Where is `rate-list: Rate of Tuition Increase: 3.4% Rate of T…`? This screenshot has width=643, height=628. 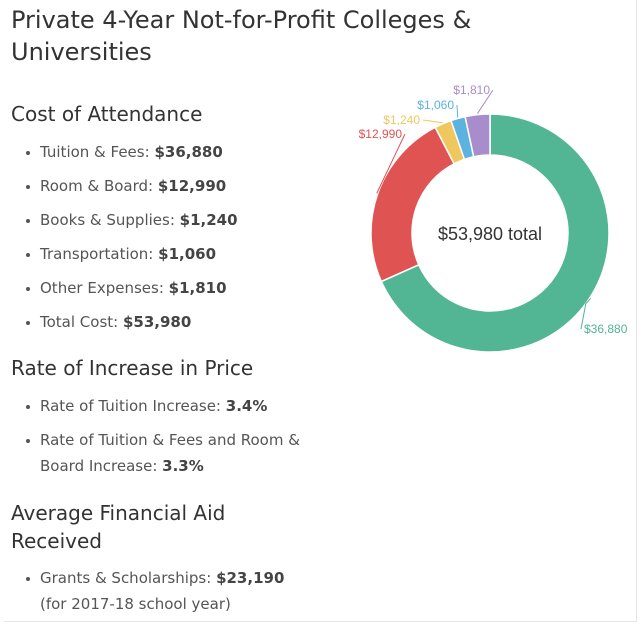
rate-list: Rate of Tuition Increase: 3.4% Rate of T… is located at coordinates (160, 436).